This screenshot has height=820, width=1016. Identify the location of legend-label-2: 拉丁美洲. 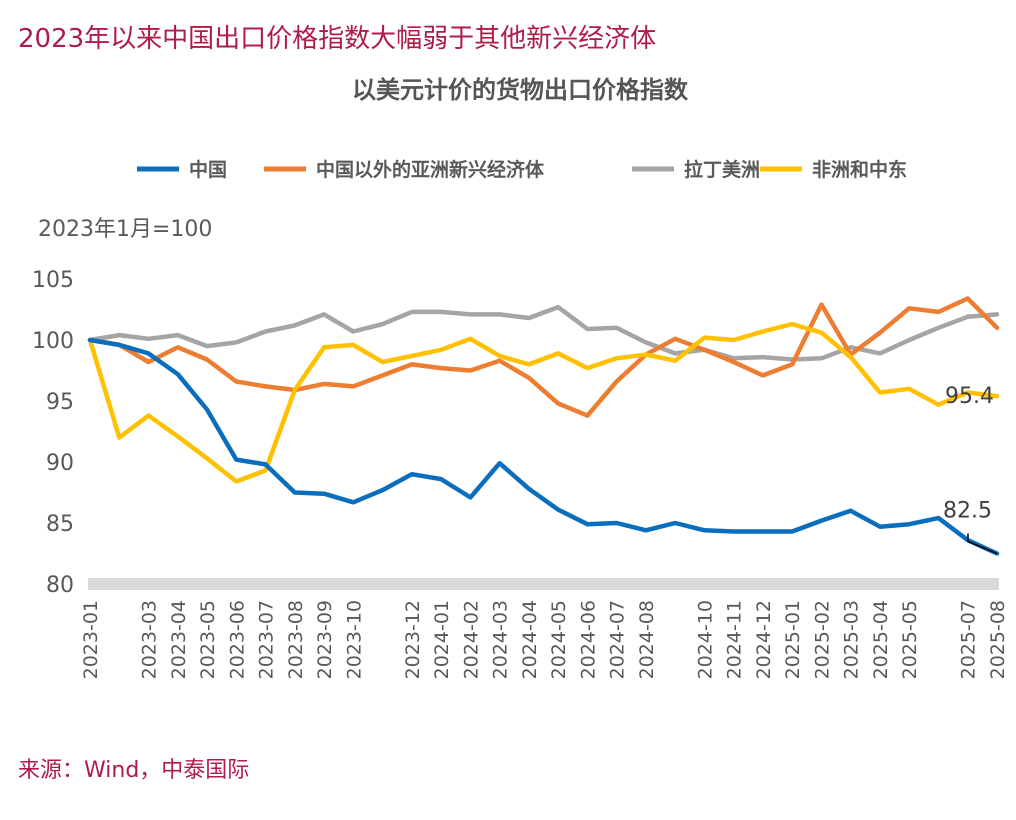
(722, 169).